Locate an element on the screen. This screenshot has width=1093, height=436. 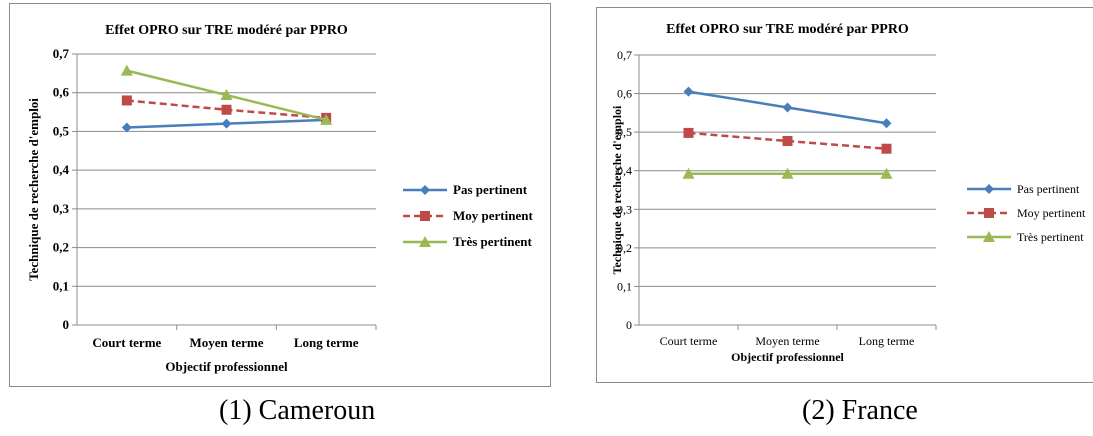
caption-france: (2) France is located at coordinates (860, 410).